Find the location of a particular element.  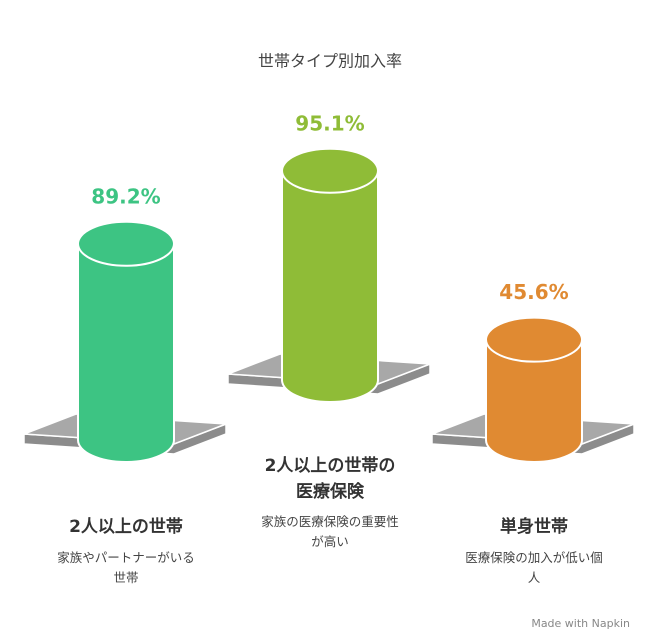

category-description: 家族やパートナーがいる世帯 is located at coordinates (126, 567).